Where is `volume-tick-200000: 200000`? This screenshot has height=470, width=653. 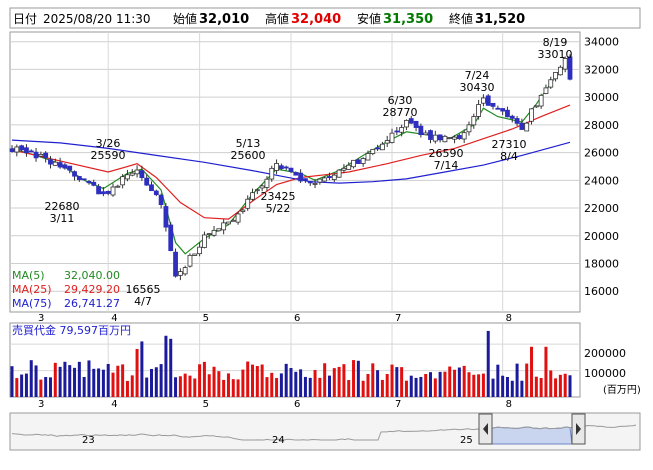
volume-tick-200000: 200000 is located at coordinates (605, 353).